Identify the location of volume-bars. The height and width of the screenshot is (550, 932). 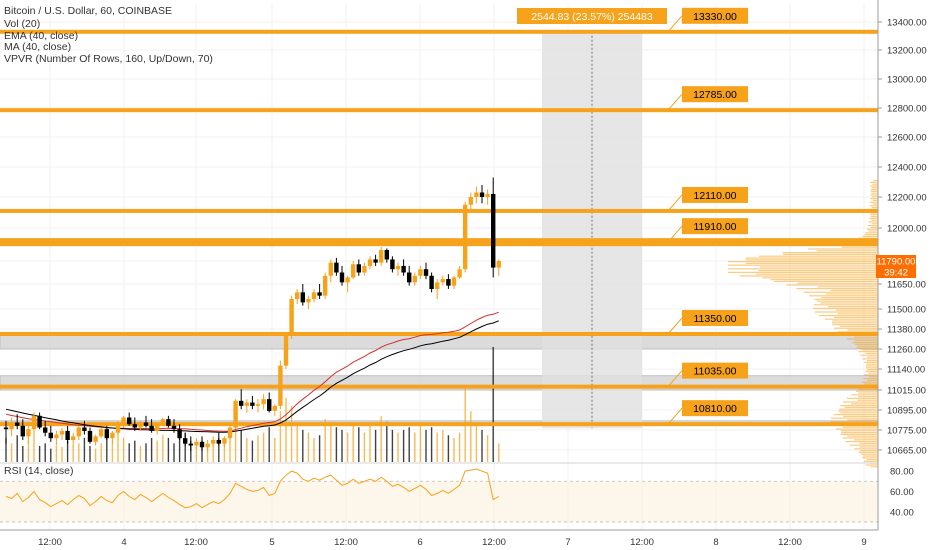
(252, 404).